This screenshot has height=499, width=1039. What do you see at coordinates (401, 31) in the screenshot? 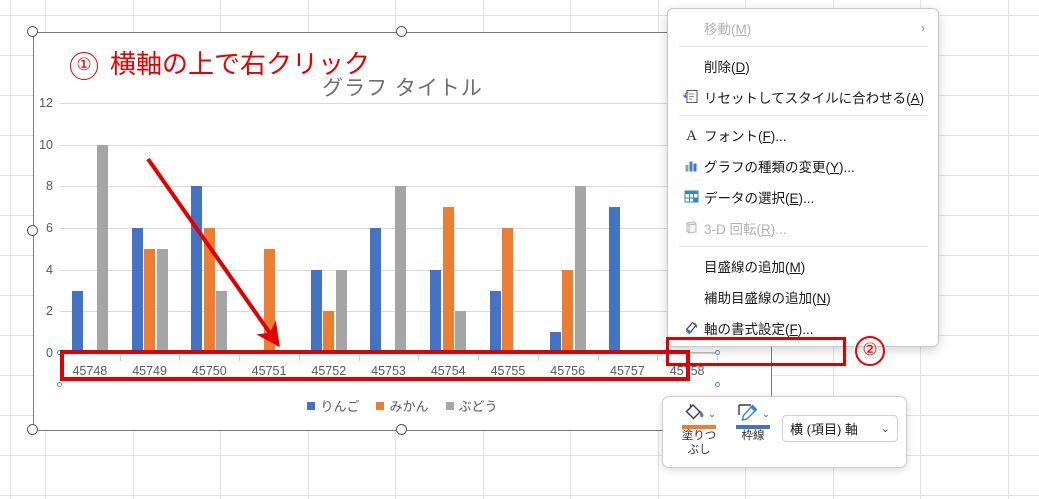
I see `resize-handle-top-center` at bounding box center [401, 31].